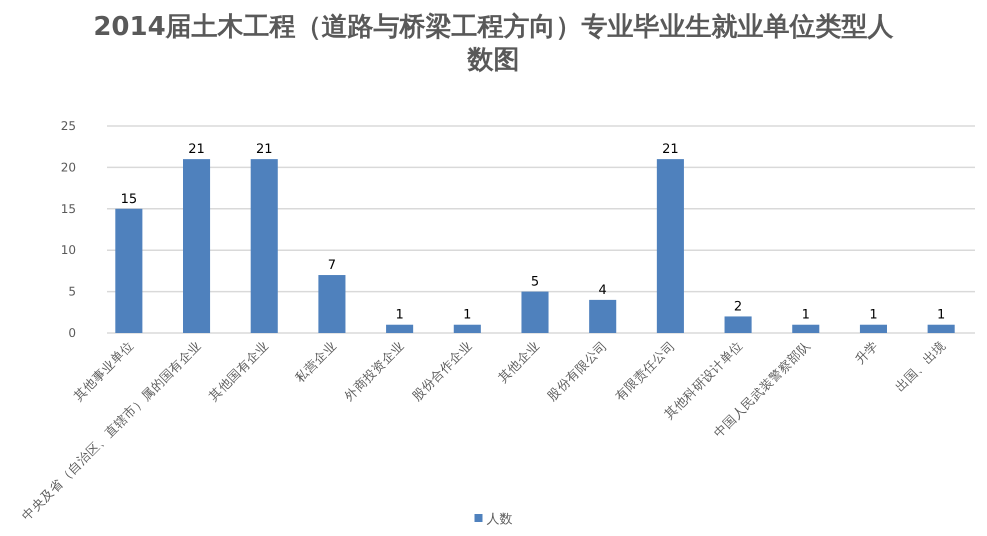  Describe the element at coordinates (129, 199) in the screenshot. I see `data-label: 15` at that location.